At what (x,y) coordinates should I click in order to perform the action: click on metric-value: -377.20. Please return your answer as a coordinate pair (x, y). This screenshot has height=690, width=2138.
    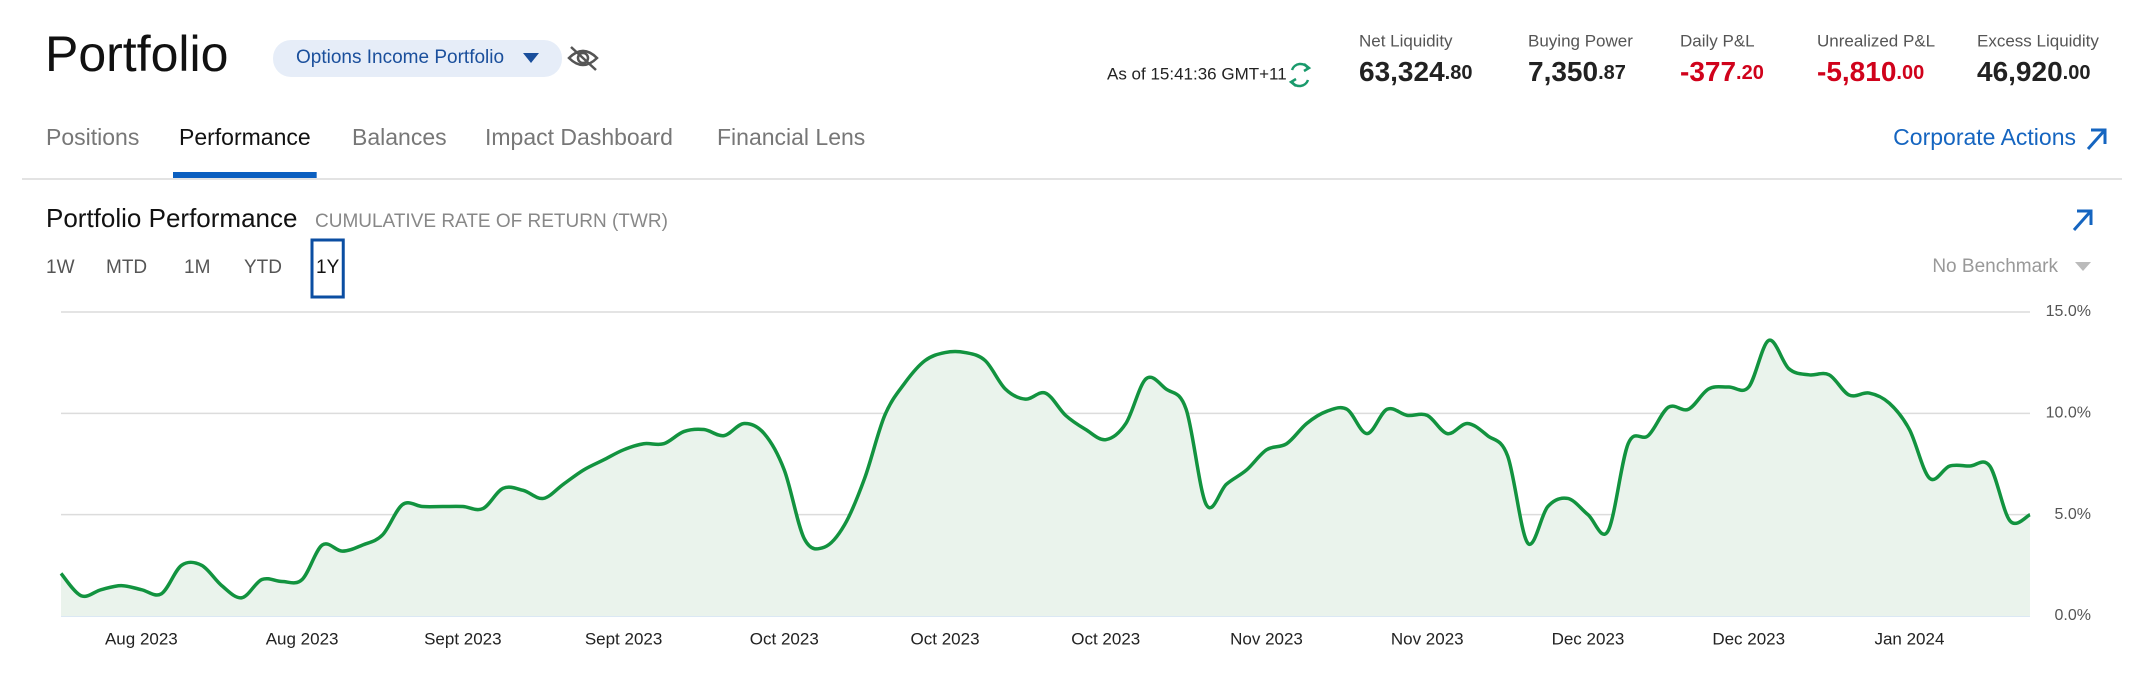
    Looking at the image, I should click on (1722, 71).